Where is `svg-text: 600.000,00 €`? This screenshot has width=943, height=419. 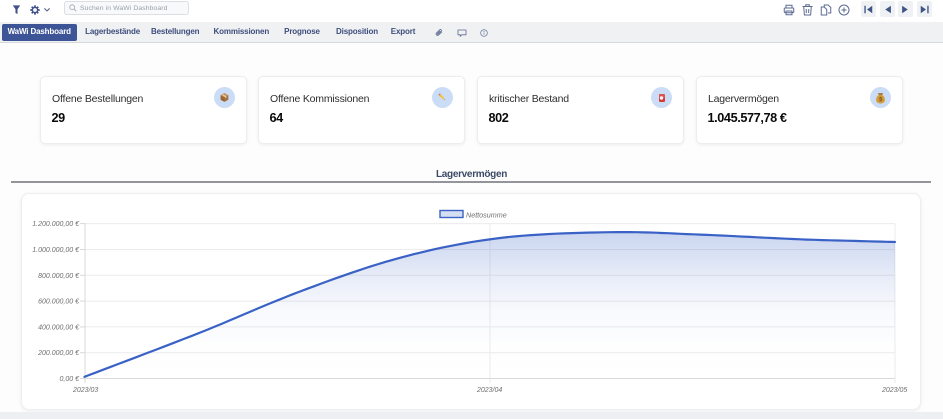 svg-text: 600.000,00 € is located at coordinates (59, 302).